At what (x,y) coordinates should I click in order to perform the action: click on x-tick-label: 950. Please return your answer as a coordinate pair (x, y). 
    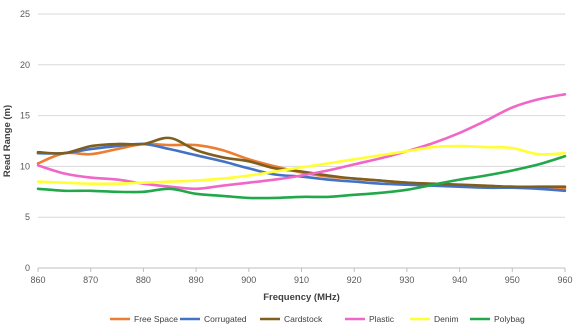
    Looking at the image, I should click on (512, 280).